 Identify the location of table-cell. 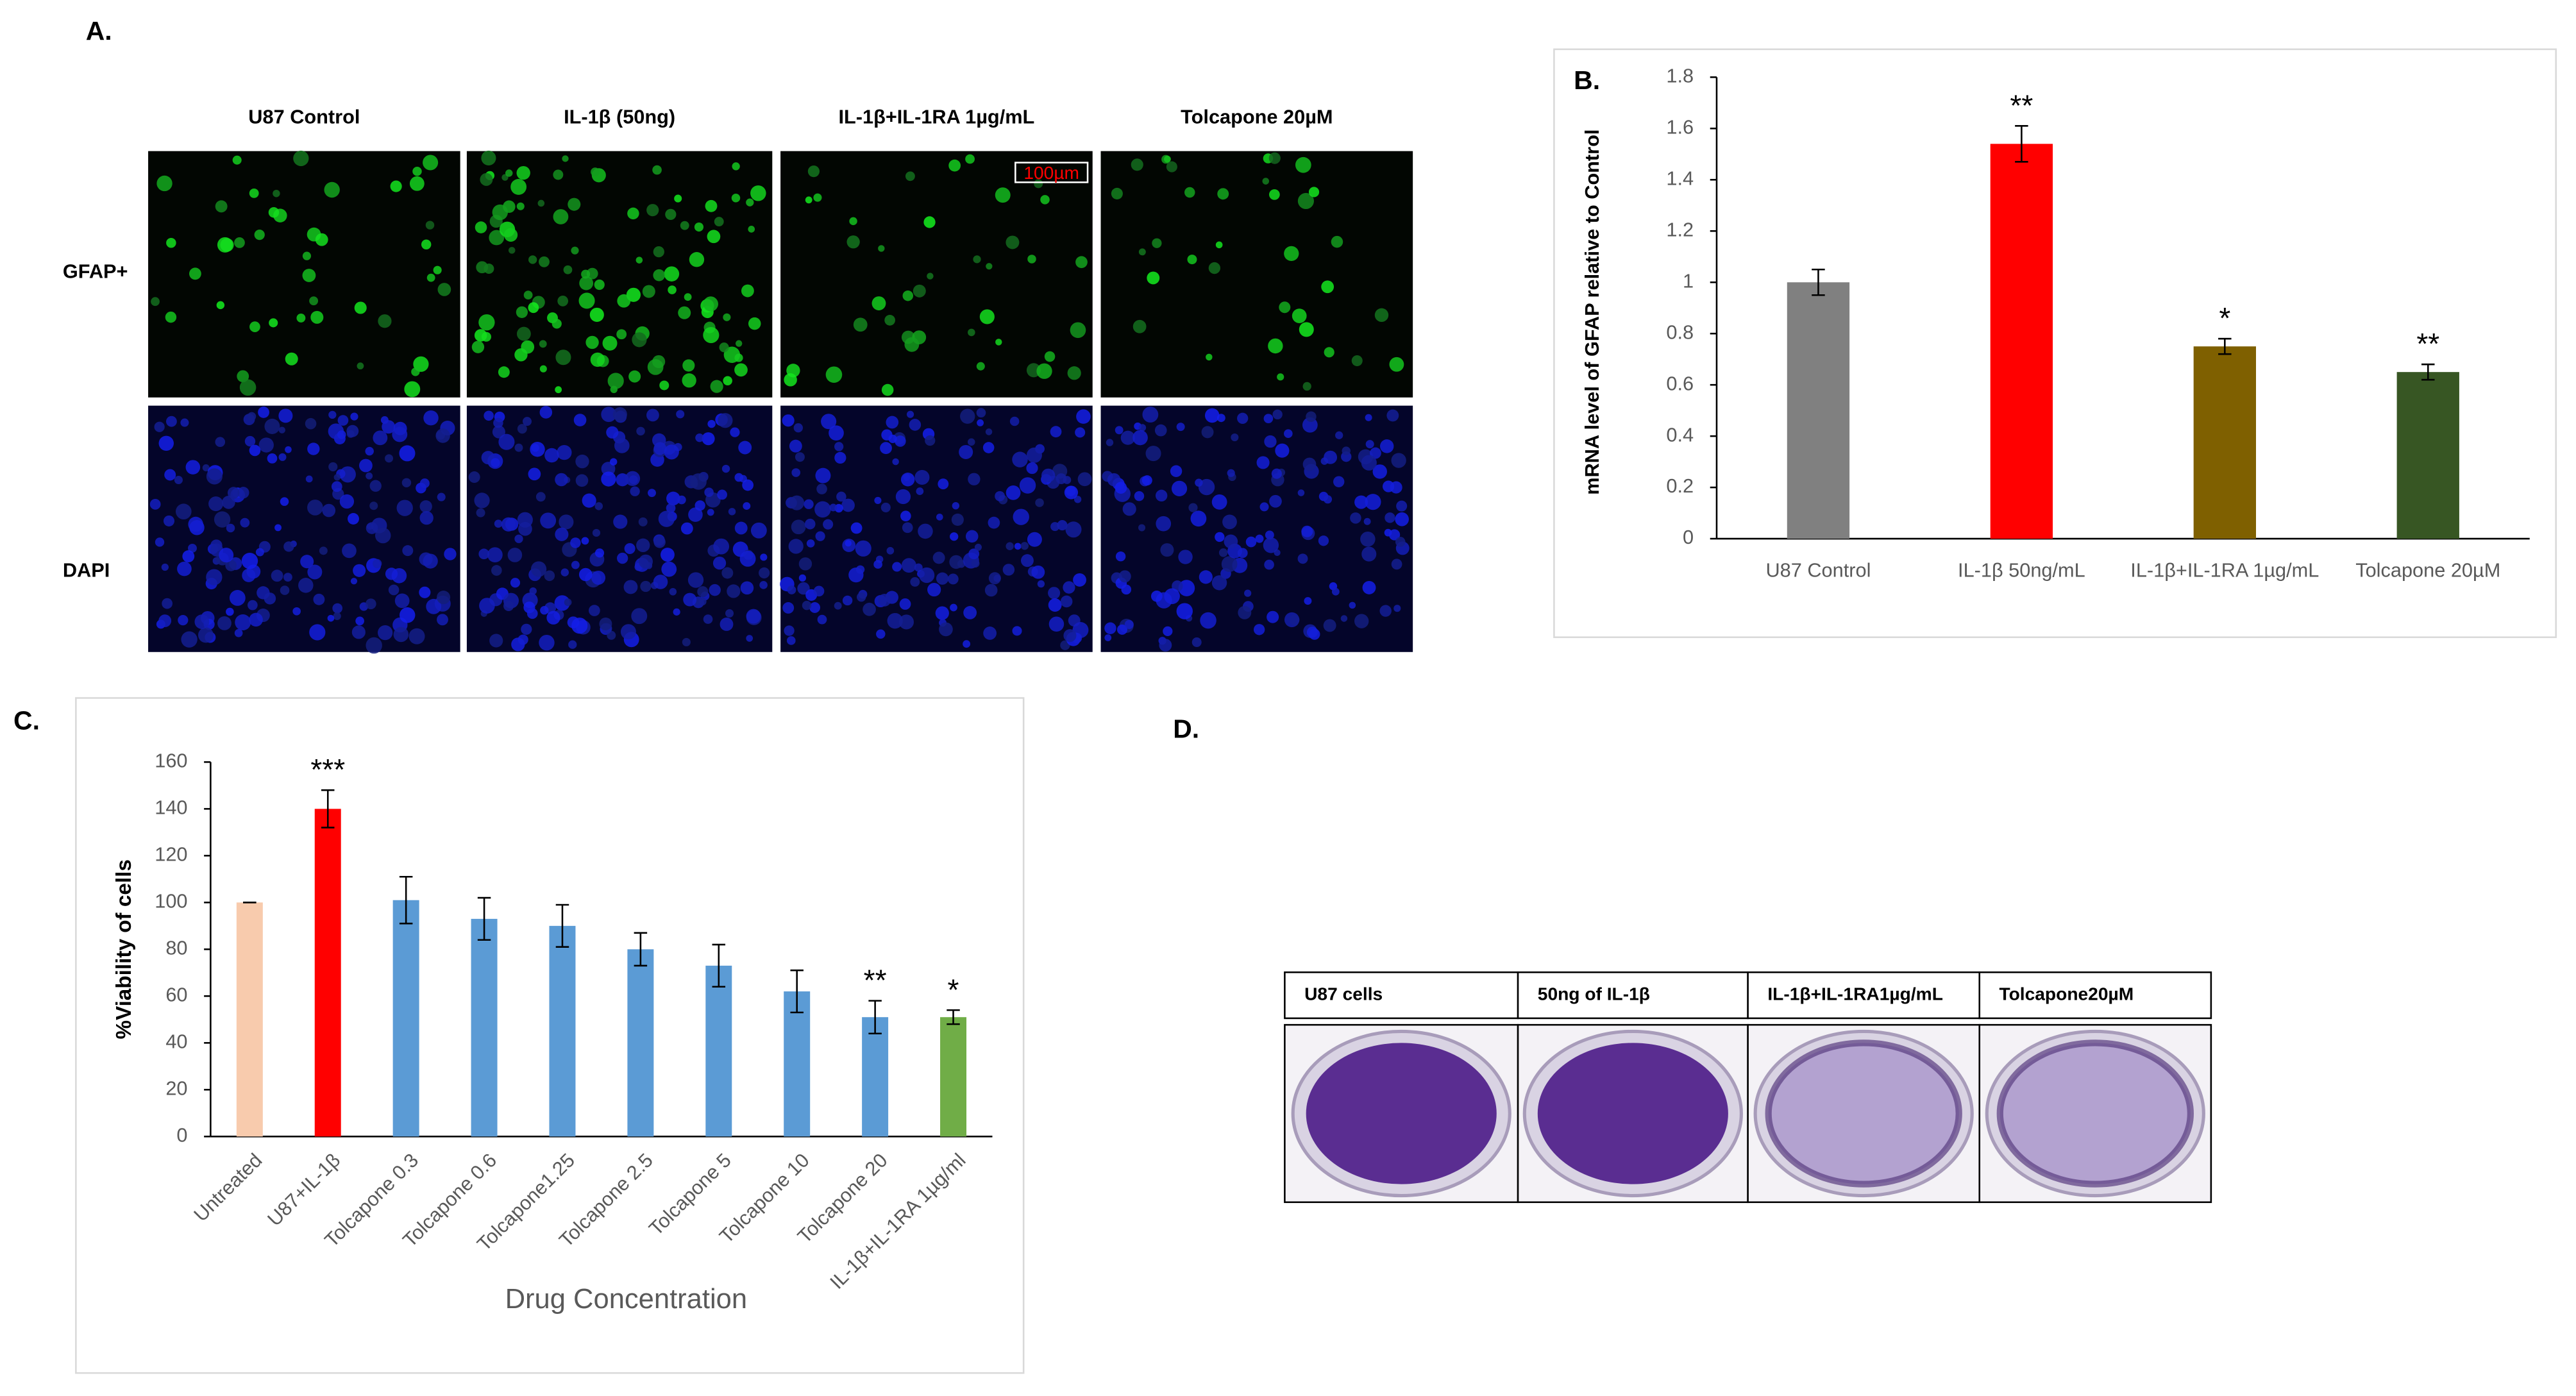
(1401, 995).